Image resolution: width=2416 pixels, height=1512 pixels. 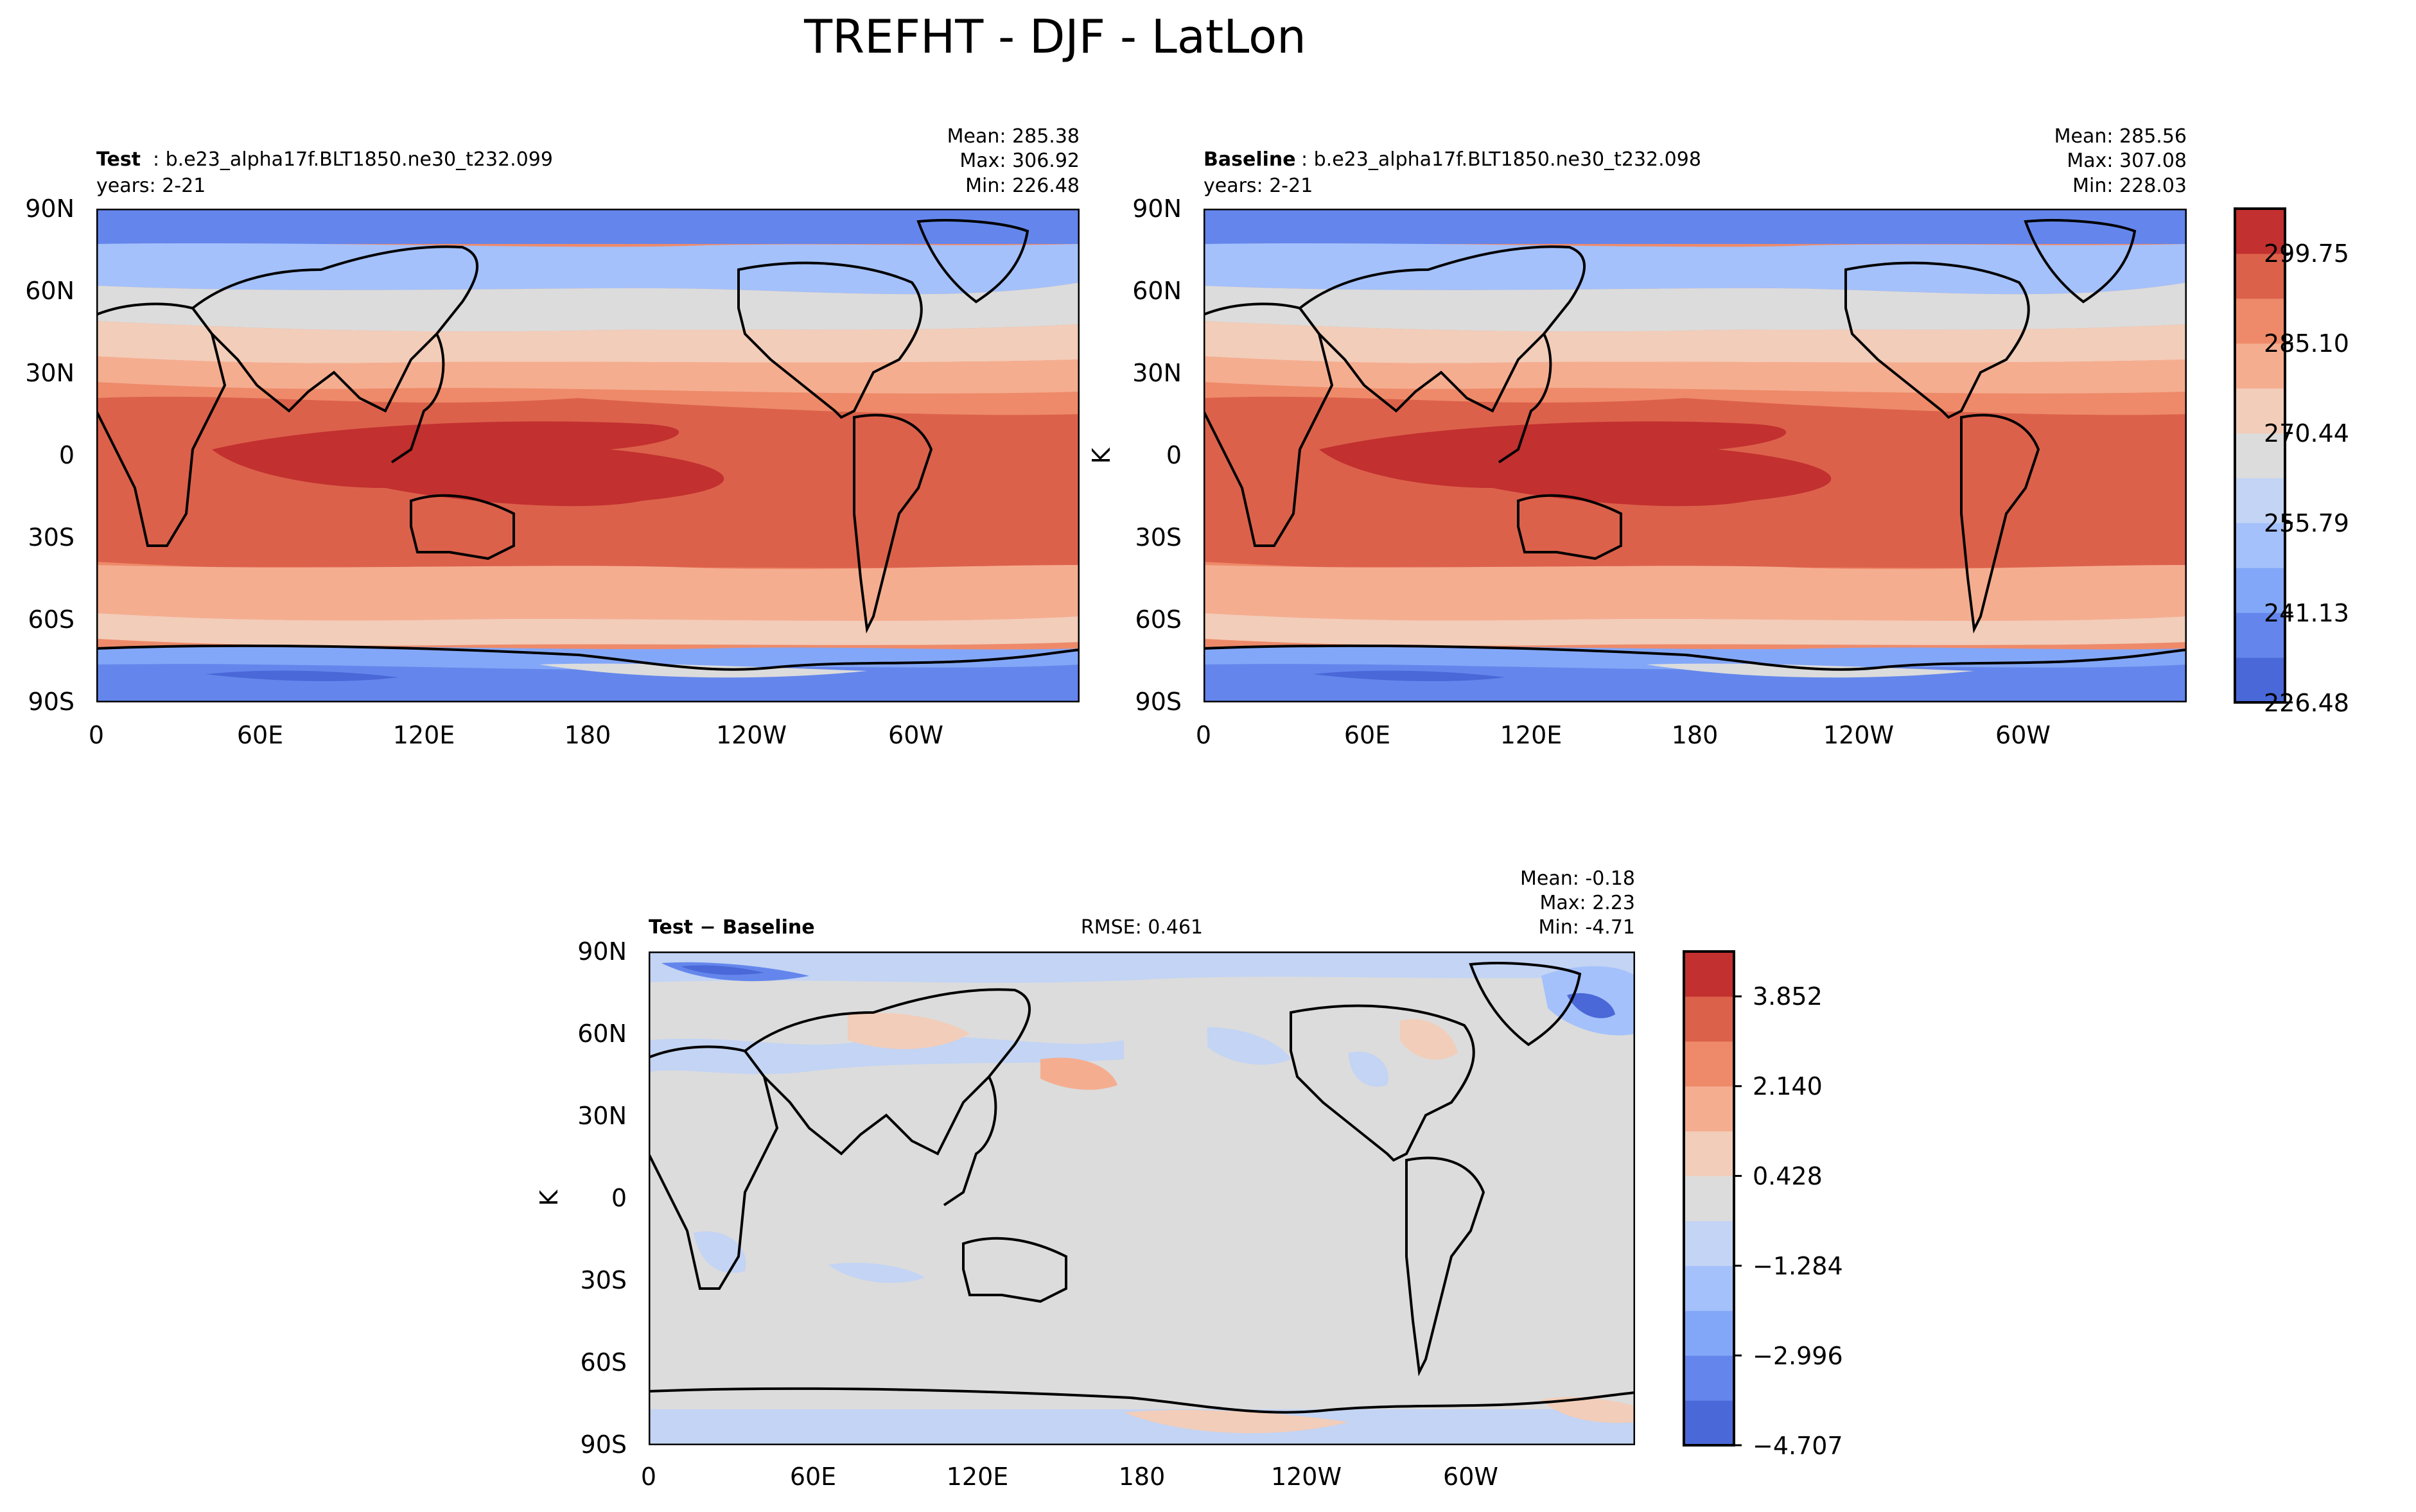 What do you see at coordinates (1788, 1086) in the screenshot?
I see `cbar-tick-label: 2.140` at bounding box center [1788, 1086].